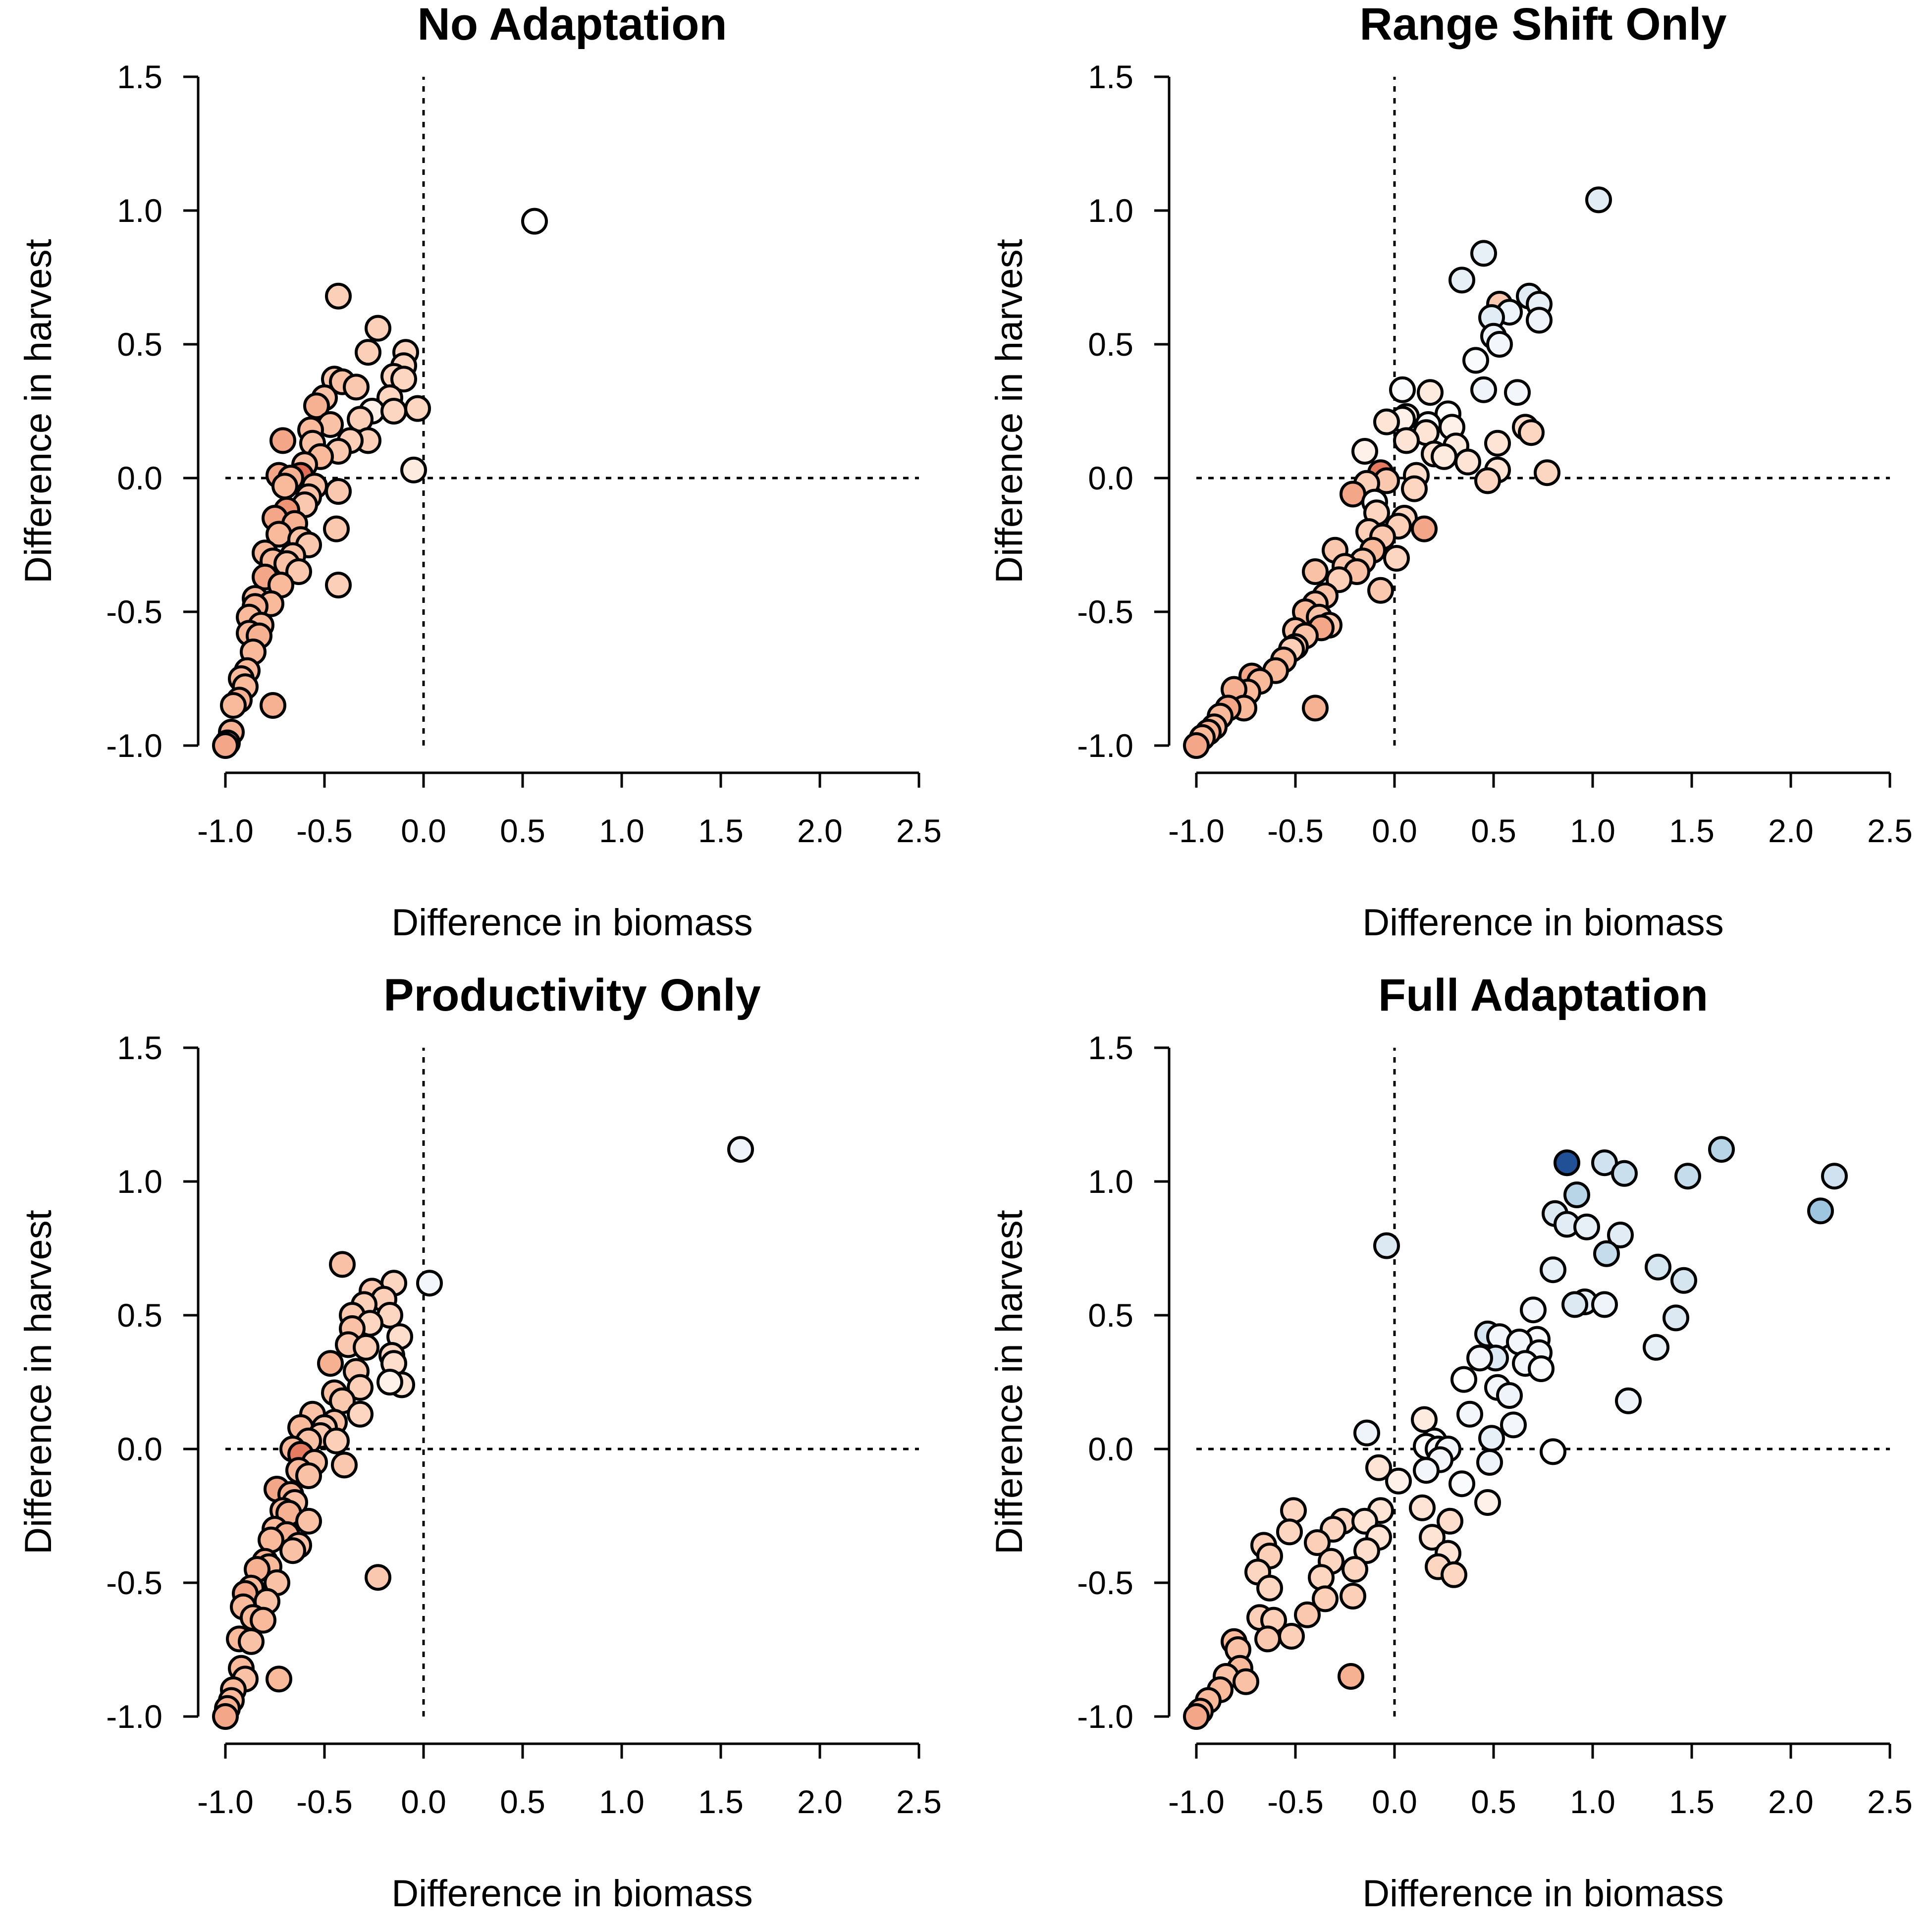 Image resolution: width=1932 pixels, height=1932 pixels. What do you see at coordinates (572, 25) in the screenshot?
I see `panel-title: No Adaptation` at bounding box center [572, 25].